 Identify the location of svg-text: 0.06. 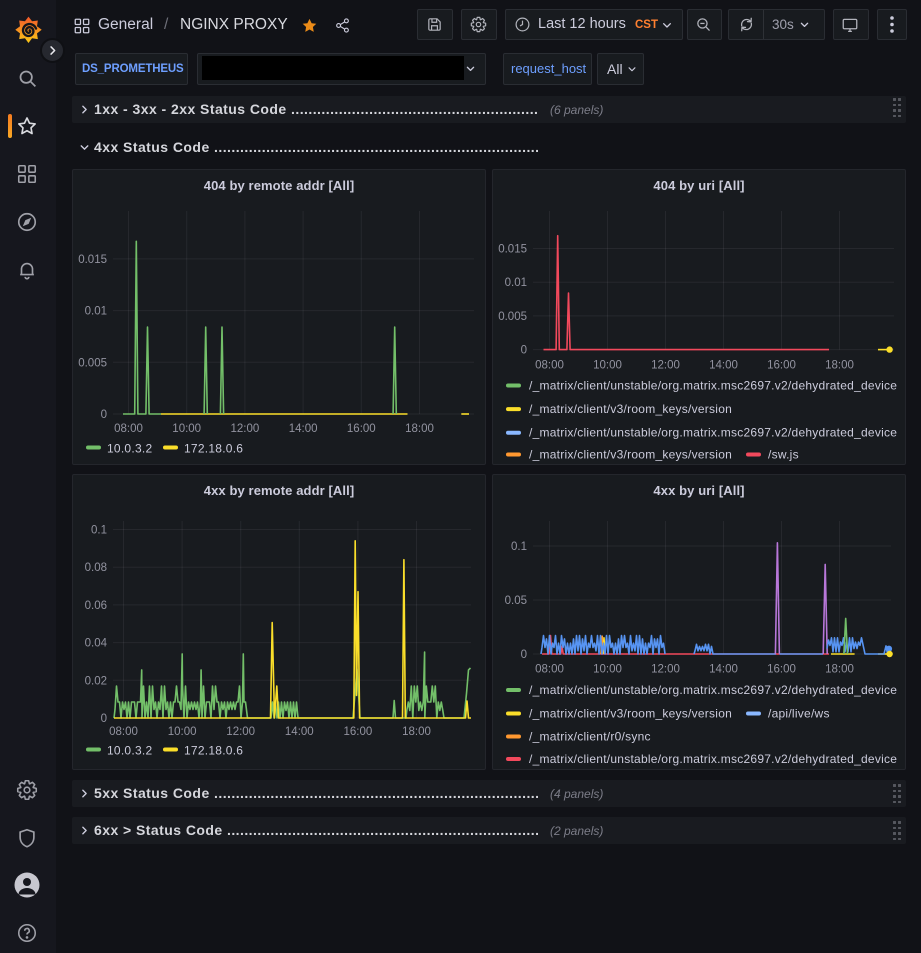
(96, 606).